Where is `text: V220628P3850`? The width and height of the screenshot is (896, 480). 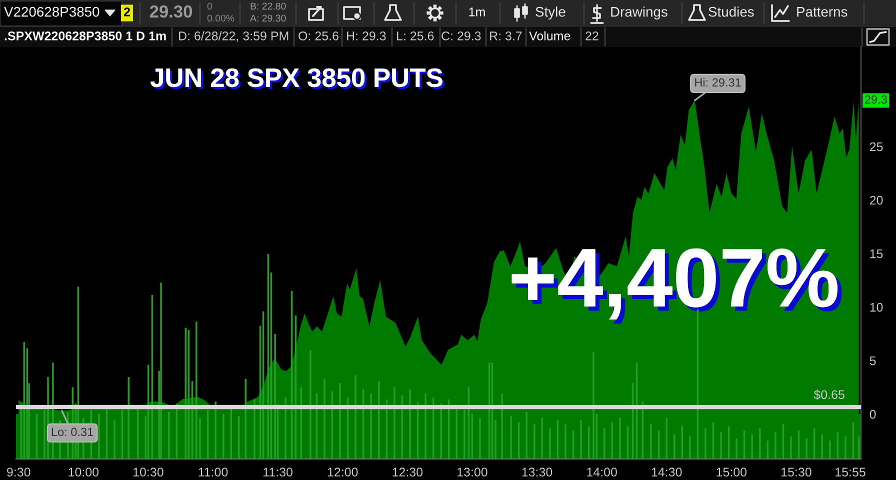 text: V220628P3850 is located at coordinates (52, 11).